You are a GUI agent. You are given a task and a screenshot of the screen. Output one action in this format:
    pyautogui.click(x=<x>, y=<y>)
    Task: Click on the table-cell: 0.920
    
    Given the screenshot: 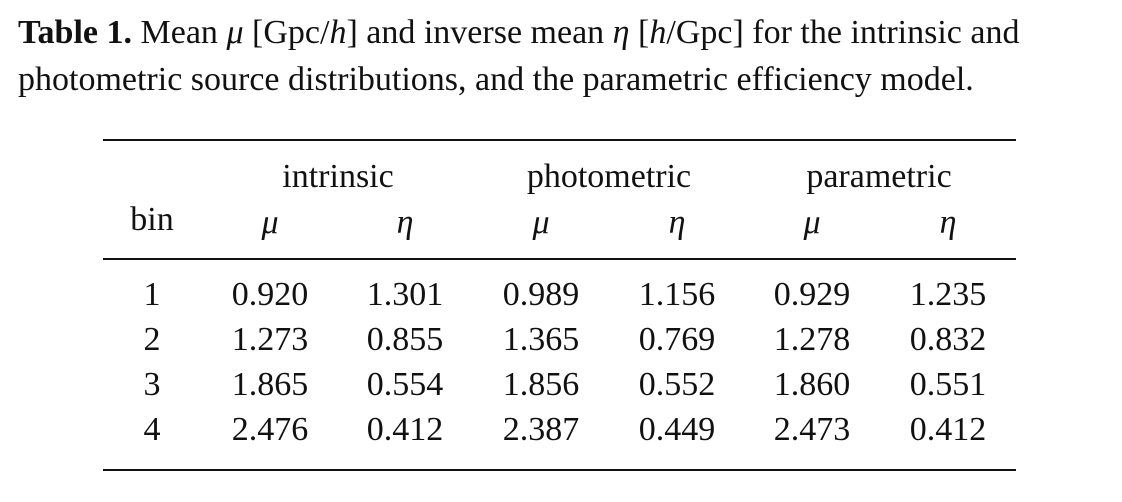 What is the action you would take?
    pyautogui.click(x=270, y=294)
    